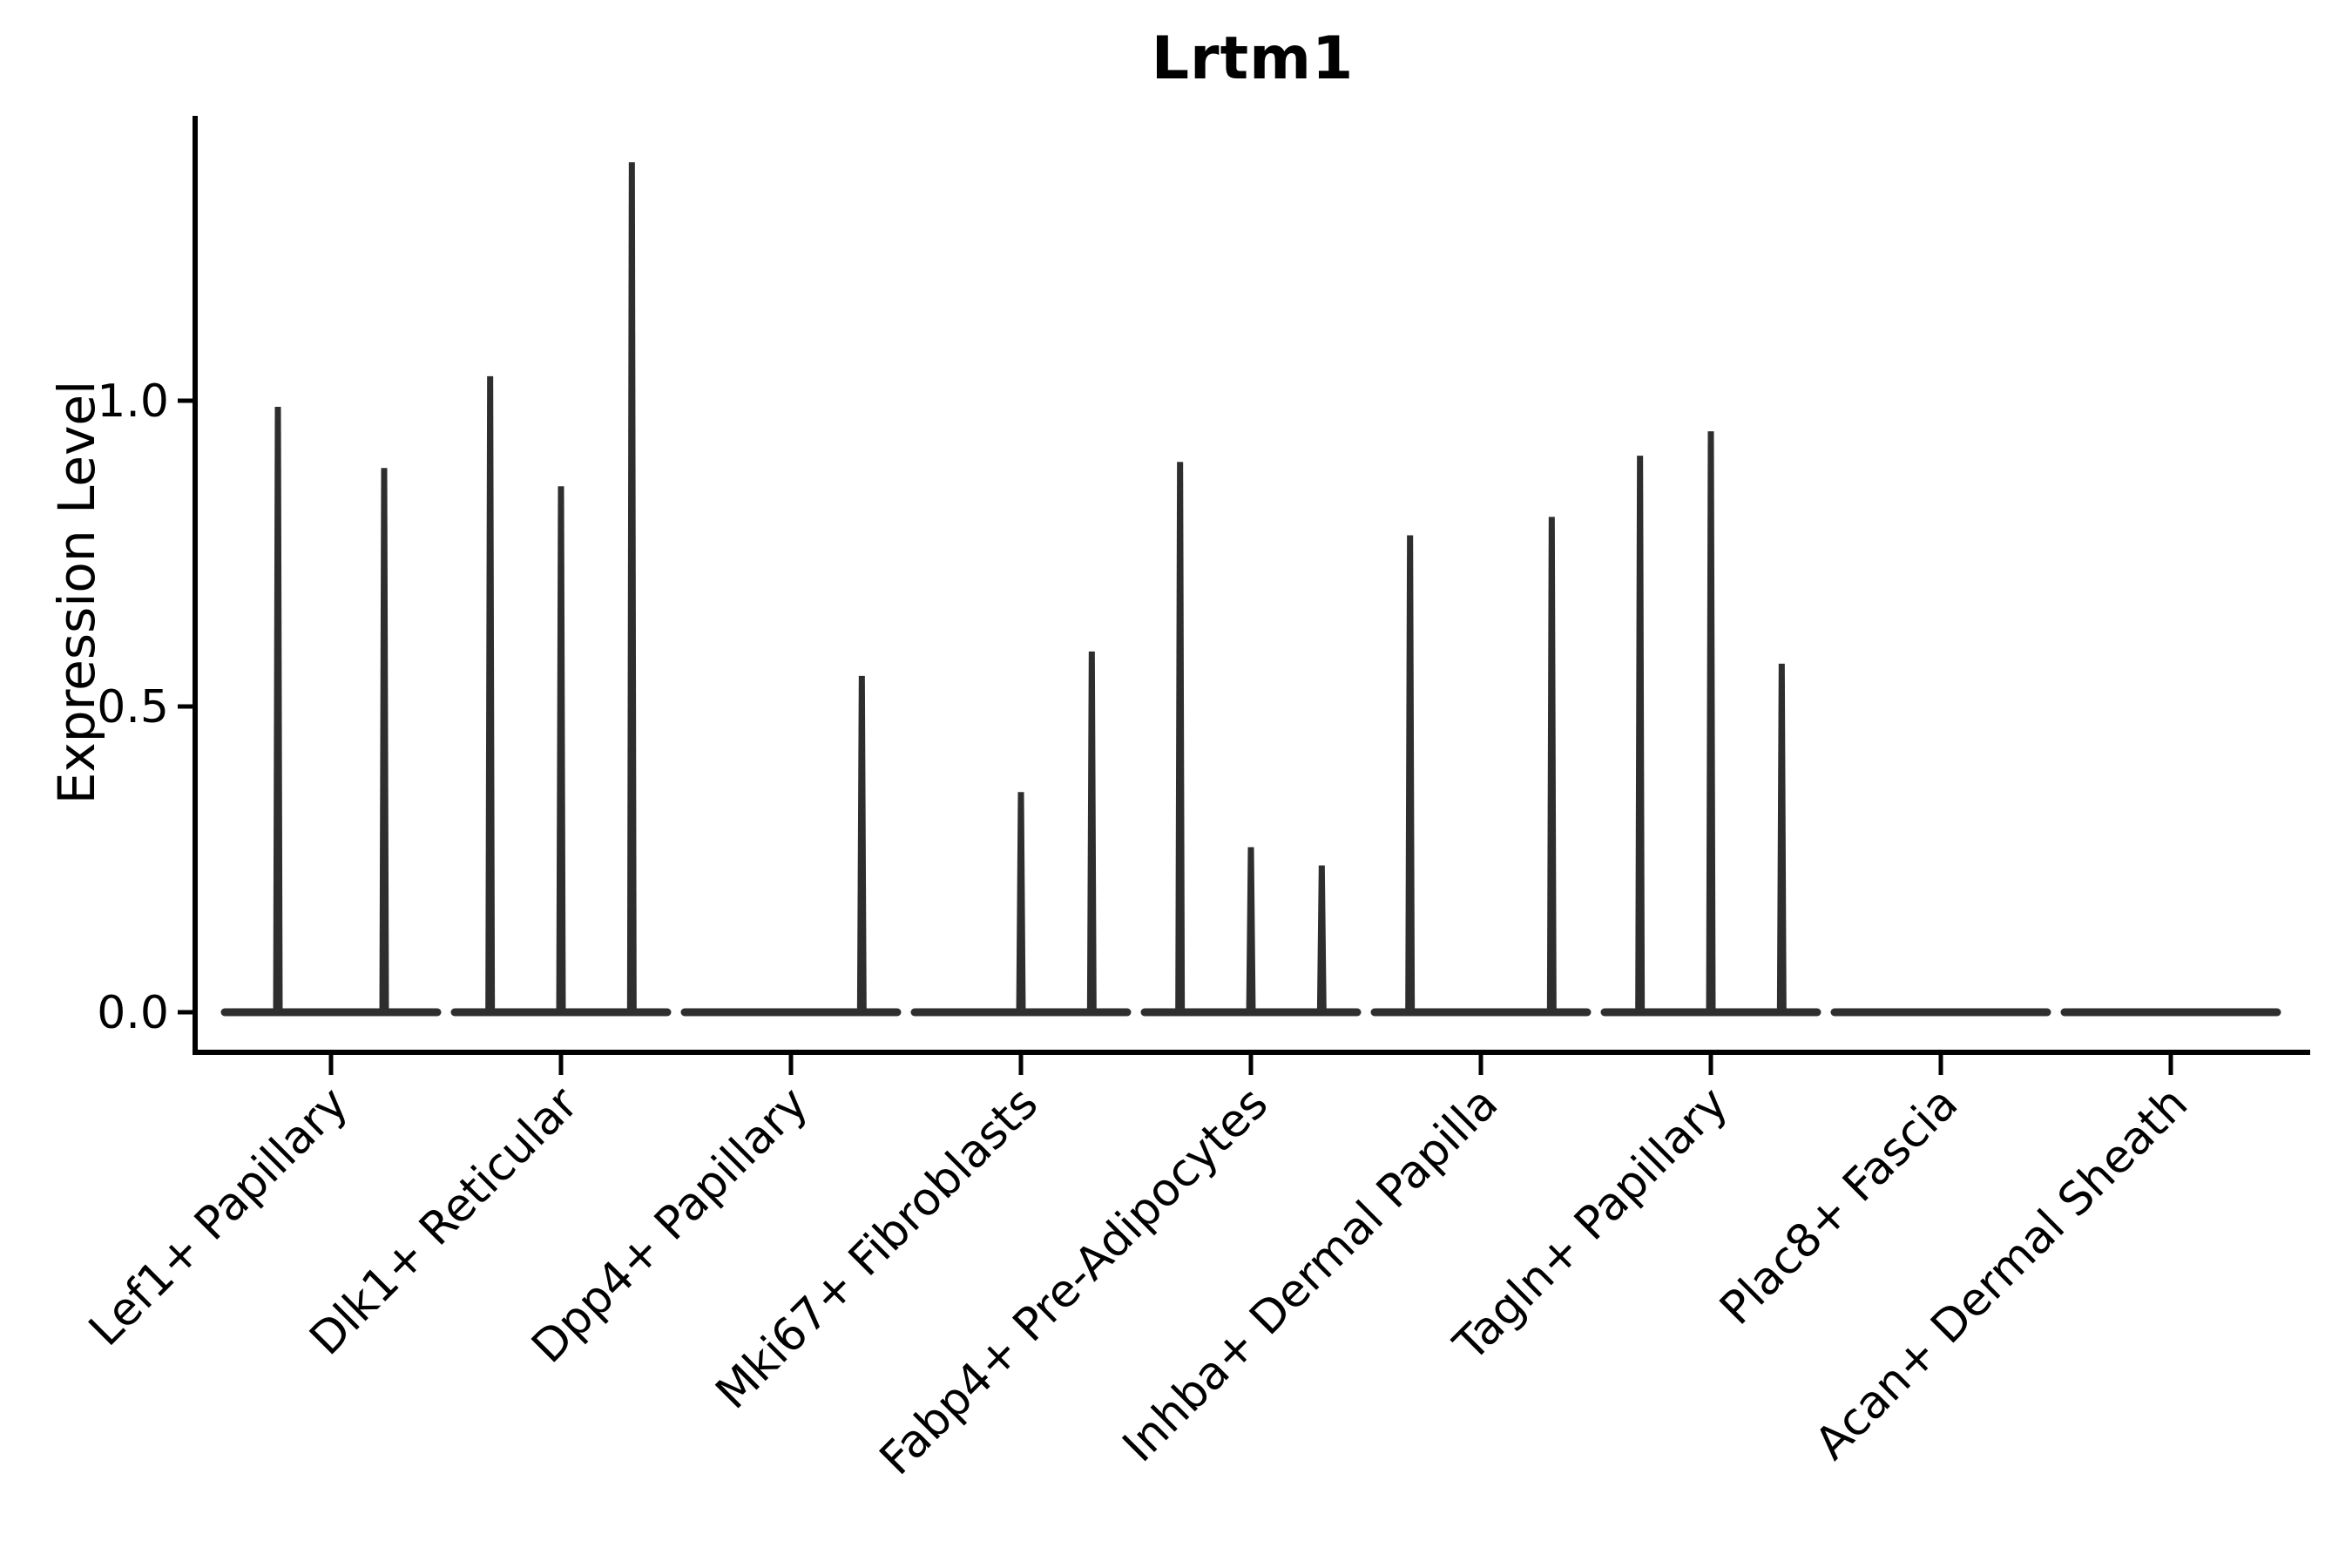 Image resolution: width=2352 pixels, height=1568 pixels. I want to click on plot-title: Lrtm1, so click(1253, 58).